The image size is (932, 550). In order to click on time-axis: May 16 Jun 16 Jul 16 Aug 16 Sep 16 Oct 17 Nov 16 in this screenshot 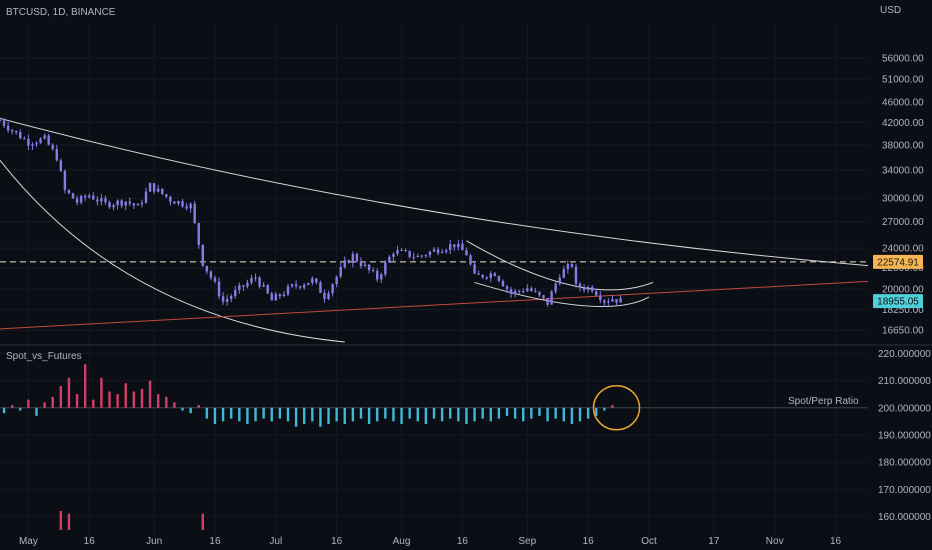, I will do `click(430, 541)`.